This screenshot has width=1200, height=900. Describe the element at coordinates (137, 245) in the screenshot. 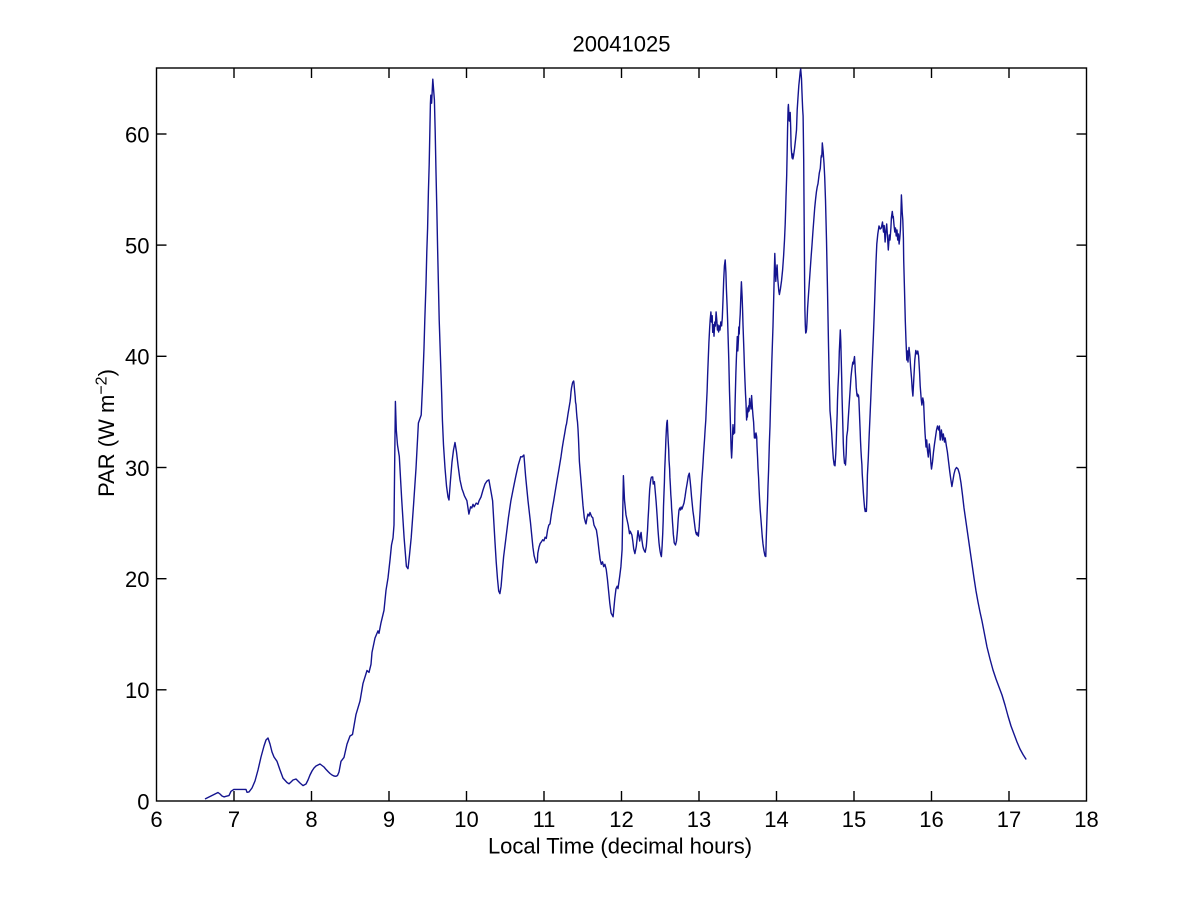

I see `svg-text: 50` at that location.